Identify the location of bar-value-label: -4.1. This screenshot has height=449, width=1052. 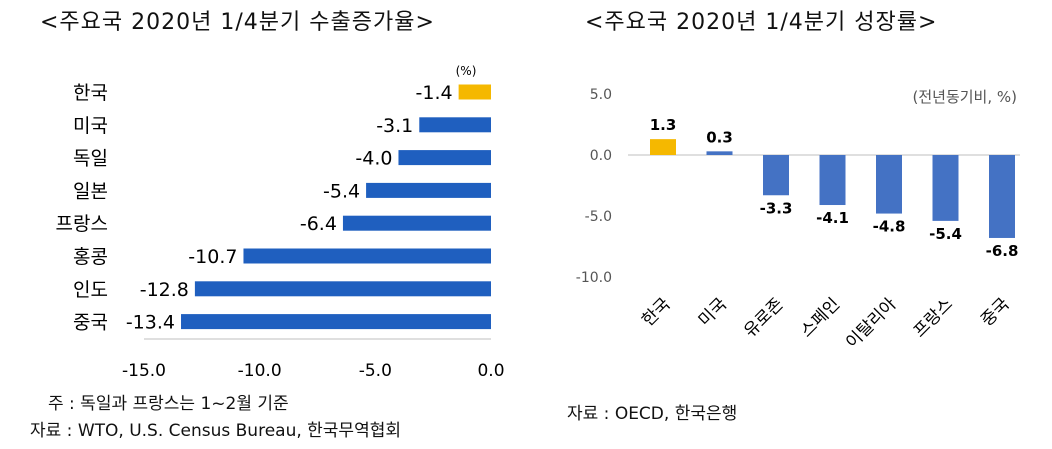
(832, 218).